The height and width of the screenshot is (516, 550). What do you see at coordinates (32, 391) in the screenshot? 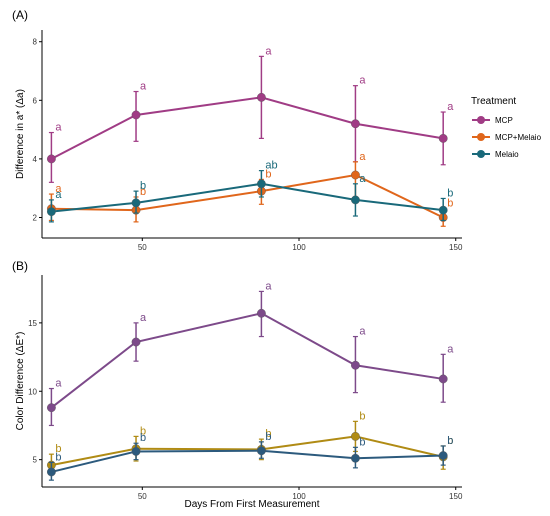
I see `panel-b-y-tick-label: 10` at bounding box center [32, 391].